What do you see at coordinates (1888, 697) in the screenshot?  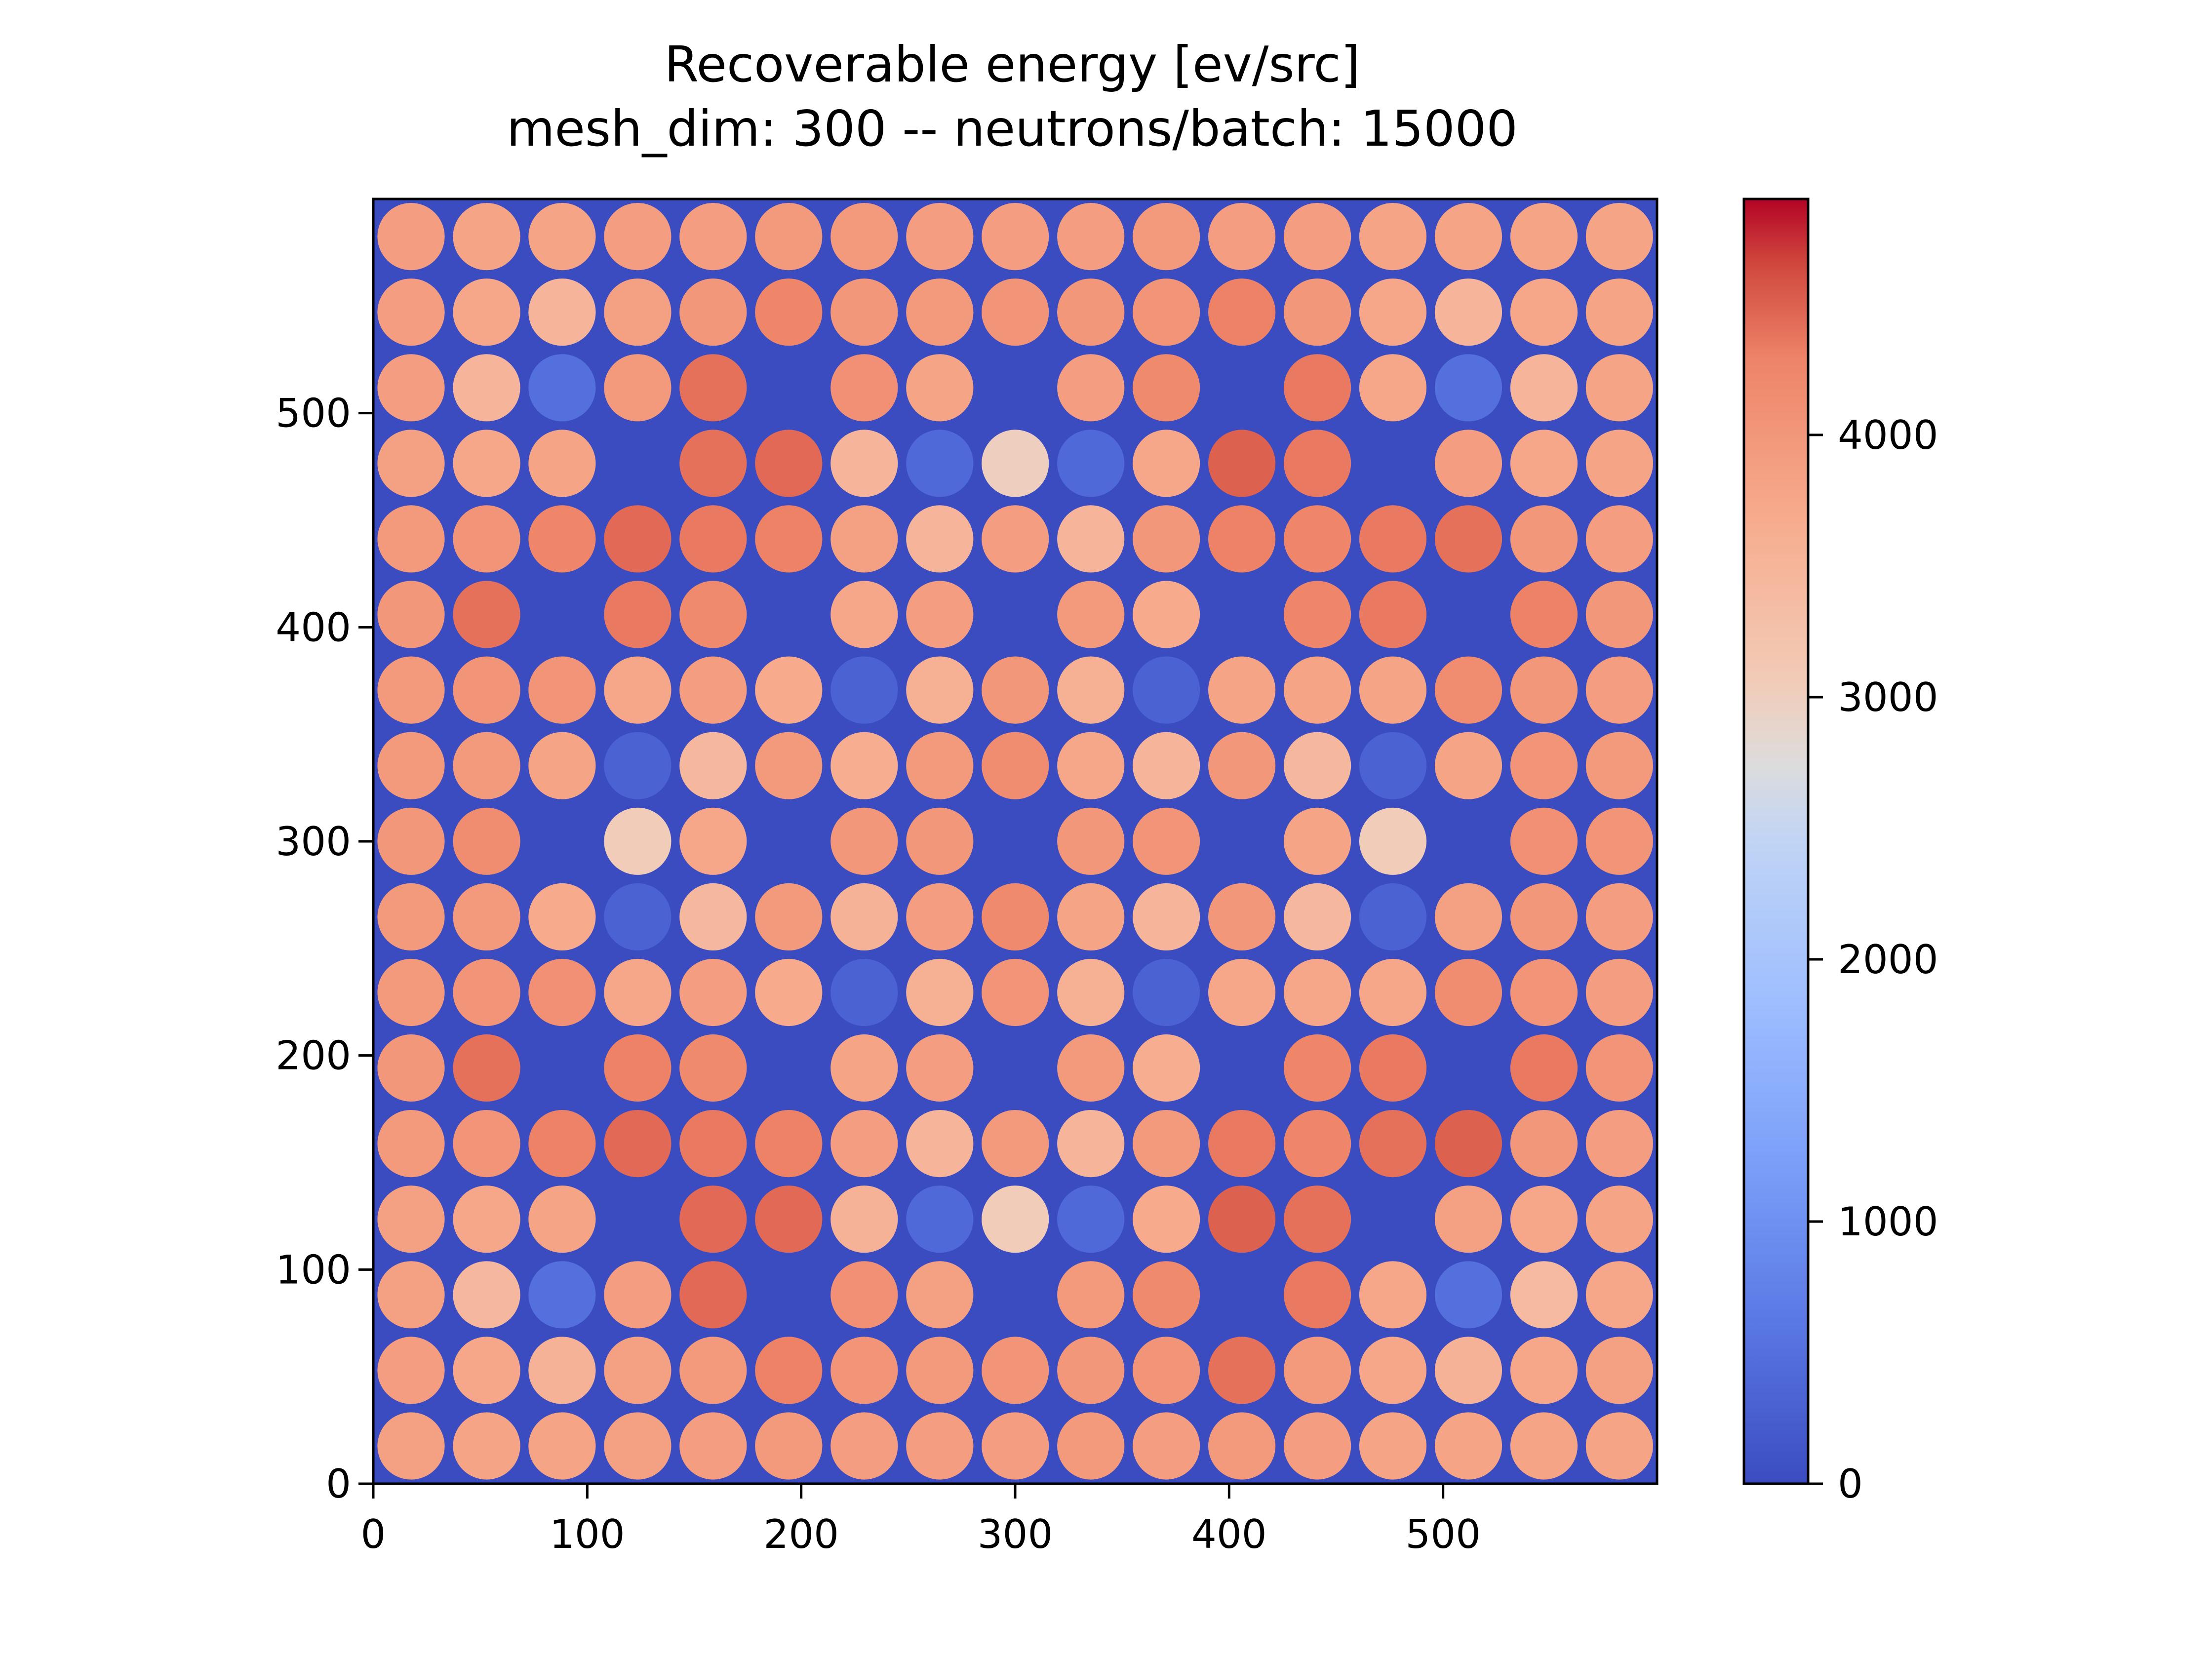 I see `colorbar-tick-label: 3000` at bounding box center [1888, 697].